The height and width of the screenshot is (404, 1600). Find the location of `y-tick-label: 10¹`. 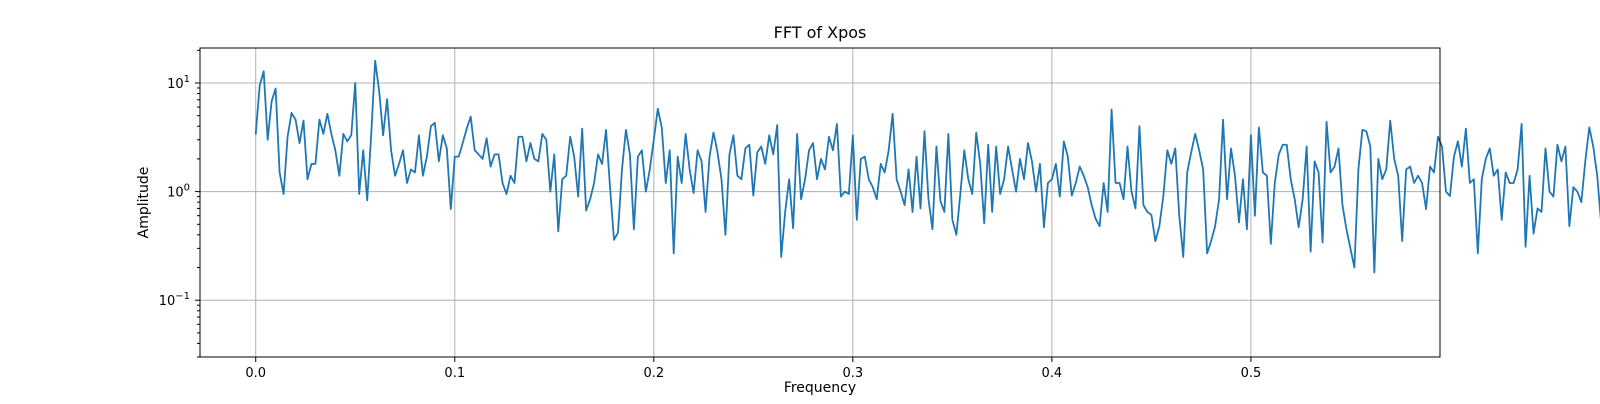

y-tick-label: 10¹ is located at coordinates (178, 83).